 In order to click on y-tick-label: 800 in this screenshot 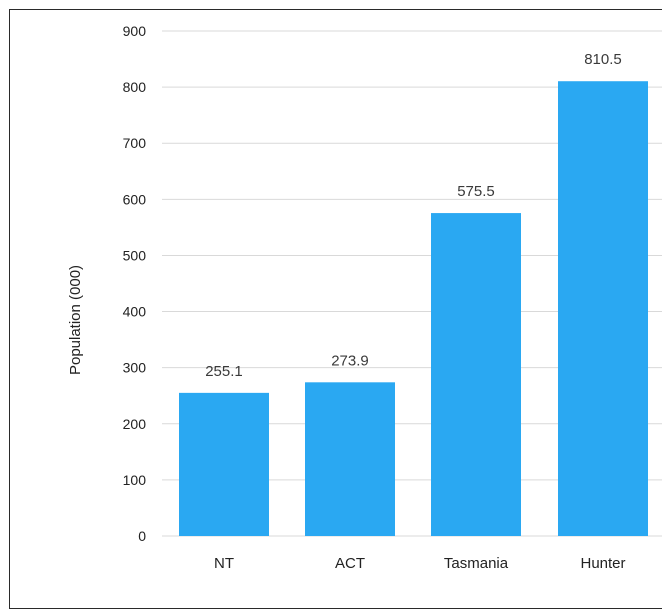, I will do `click(135, 87)`.